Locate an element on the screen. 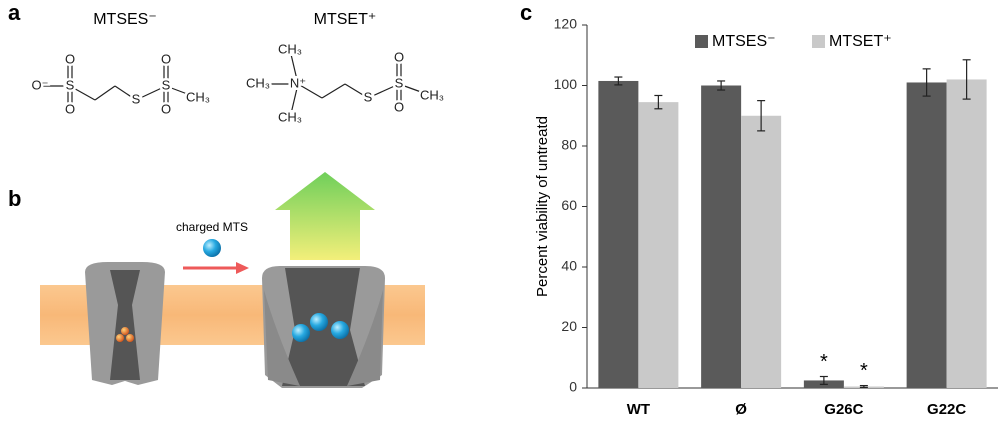  y-tick-label: 20 is located at coordinates (569, 326).